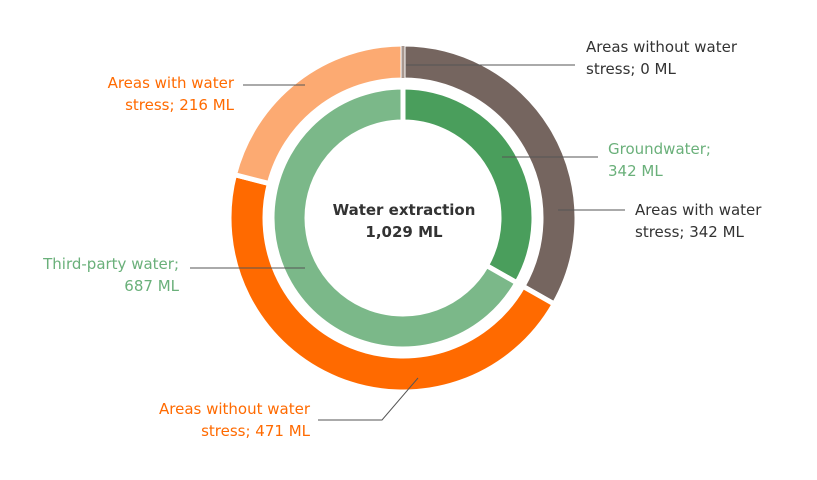 The width and height of the screenshot is (817, 480). Describe the element at coordinates (698, 221) in the screenshot. I see `label-areas-with-stress-342: Areas with water stress; 342 ML` at that location.